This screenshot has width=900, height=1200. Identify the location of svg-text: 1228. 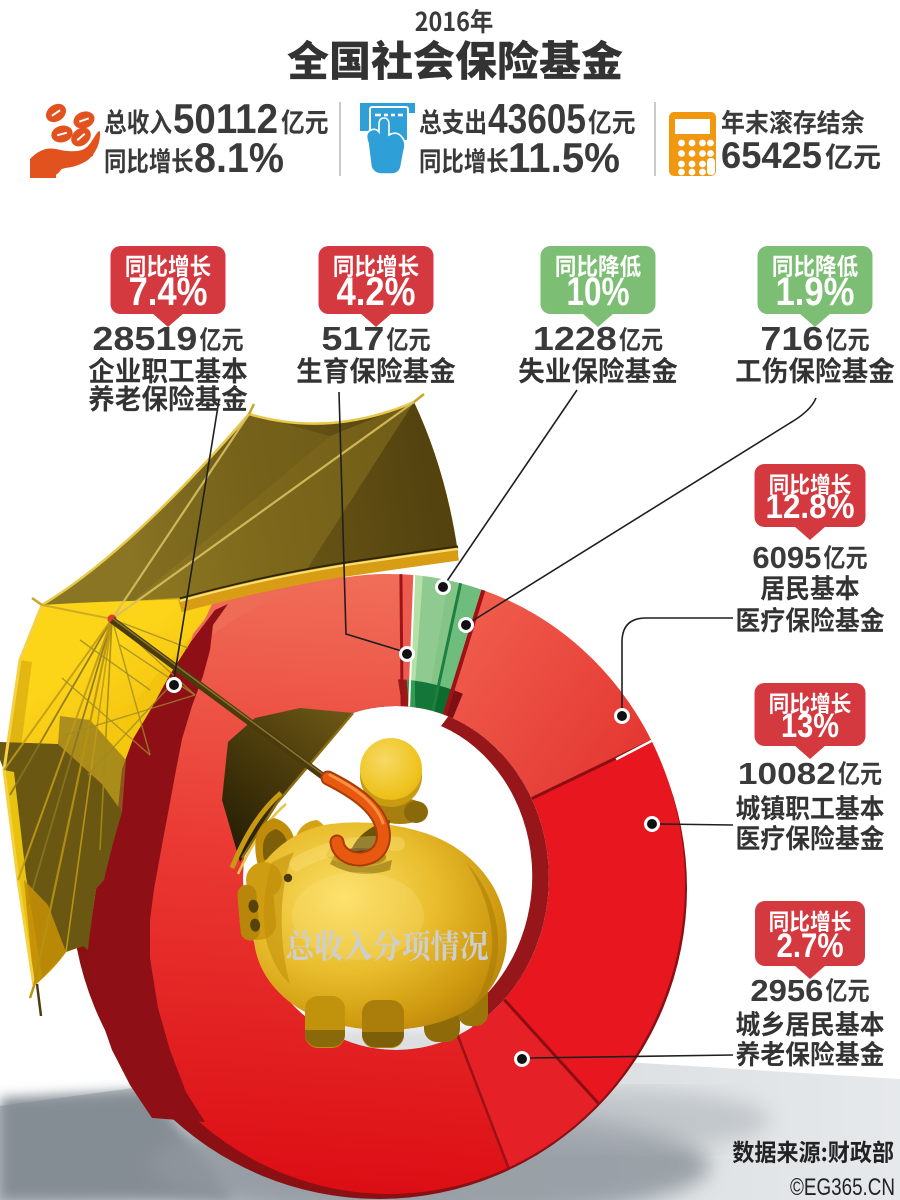
(575, 338).